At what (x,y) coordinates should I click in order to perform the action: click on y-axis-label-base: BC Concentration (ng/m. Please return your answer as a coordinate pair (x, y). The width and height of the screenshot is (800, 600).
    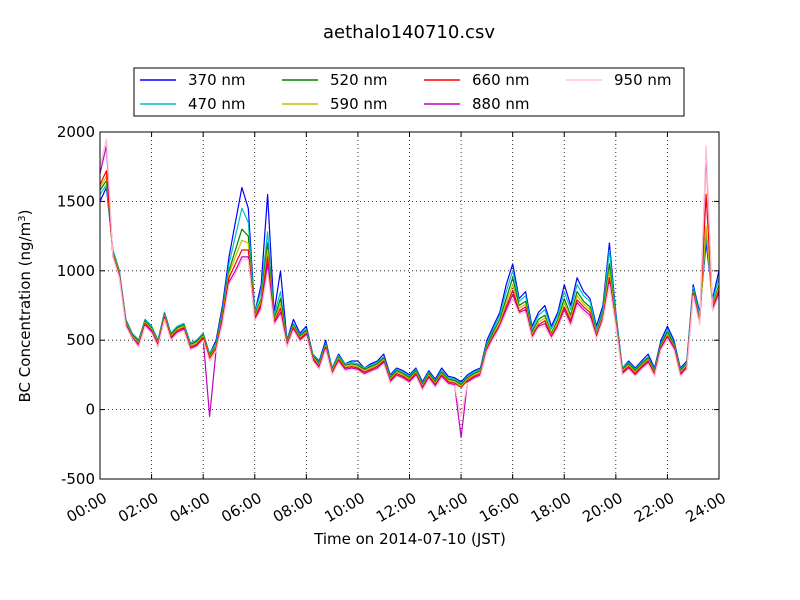
    Looking at the image, I should click on (25, 312).